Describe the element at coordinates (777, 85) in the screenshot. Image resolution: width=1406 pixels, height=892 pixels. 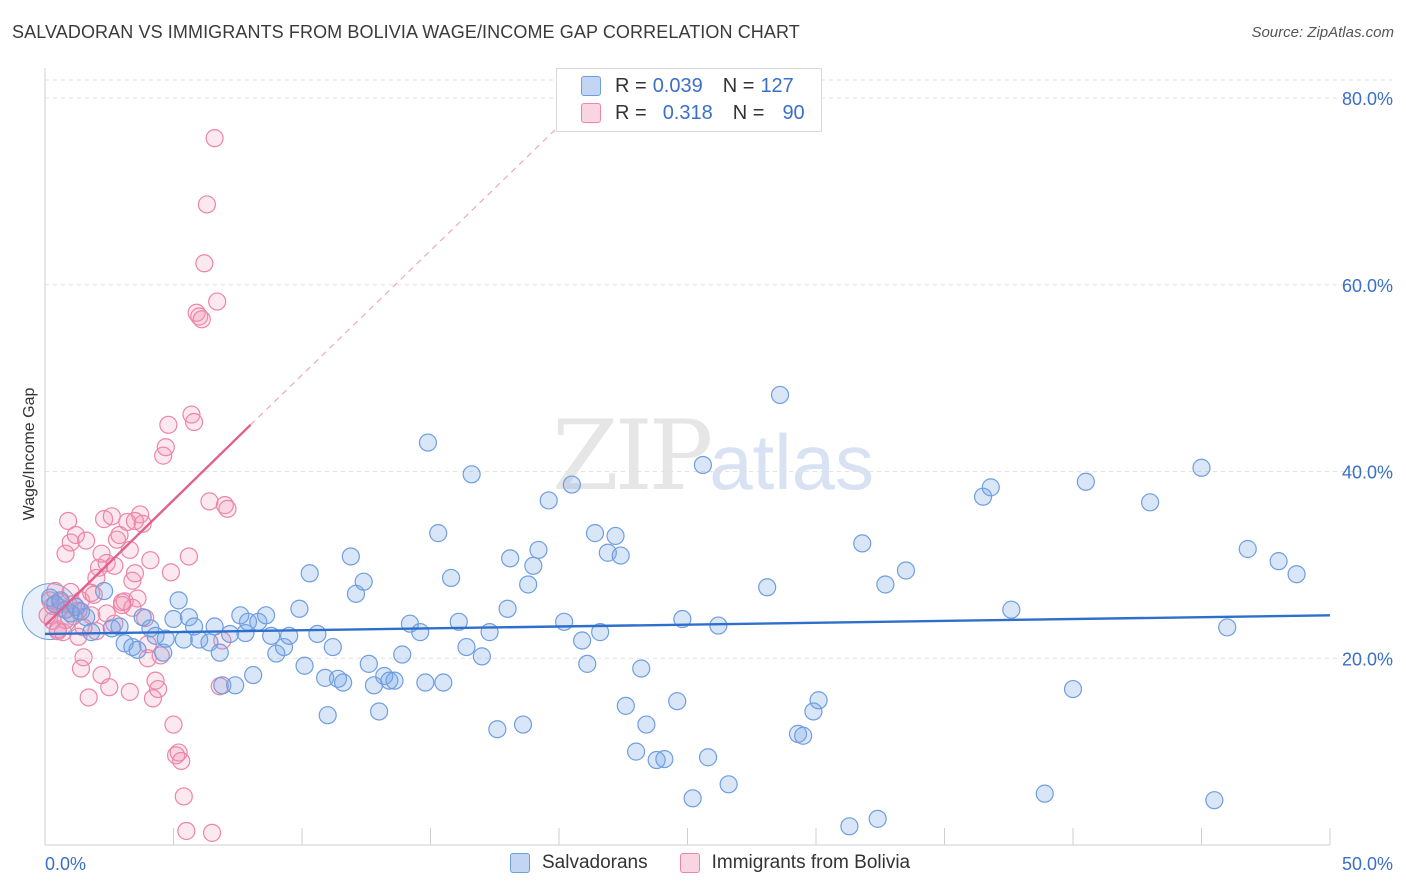
I see `legend-n-value: 127` at that location.